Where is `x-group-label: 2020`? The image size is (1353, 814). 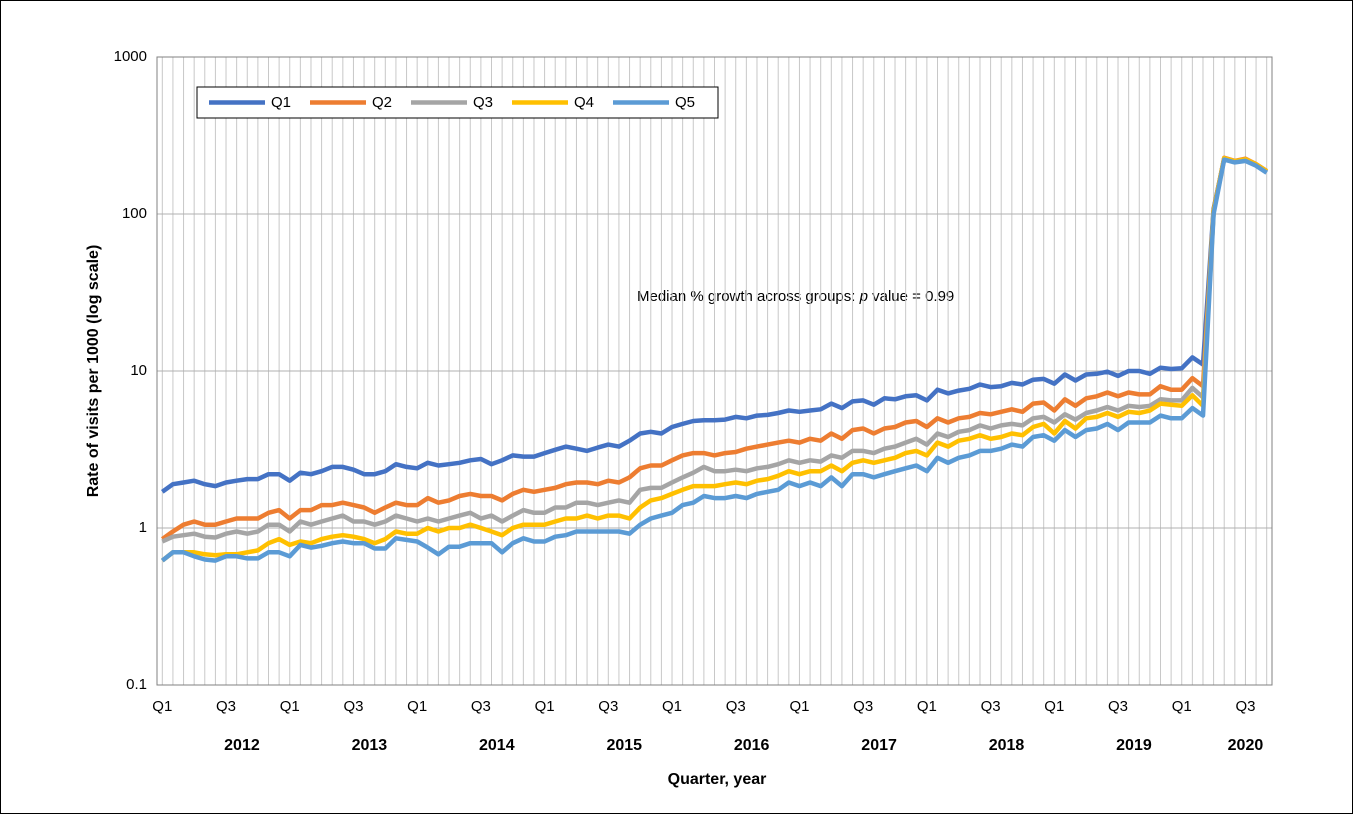 x-group-label: 2020 is located at coordinates (1246, 745).